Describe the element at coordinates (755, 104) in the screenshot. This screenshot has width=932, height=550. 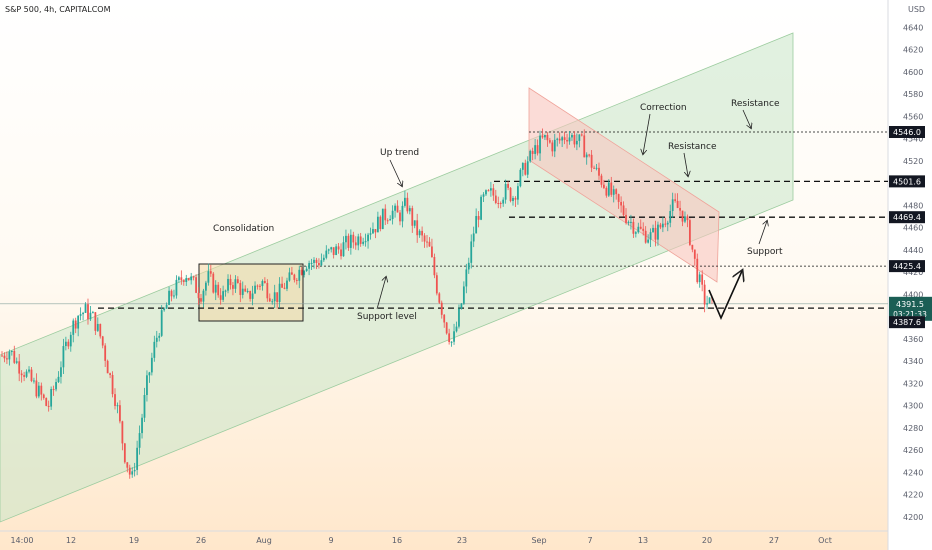
I see `annotation-resistance-upper: Resistance` at that location.